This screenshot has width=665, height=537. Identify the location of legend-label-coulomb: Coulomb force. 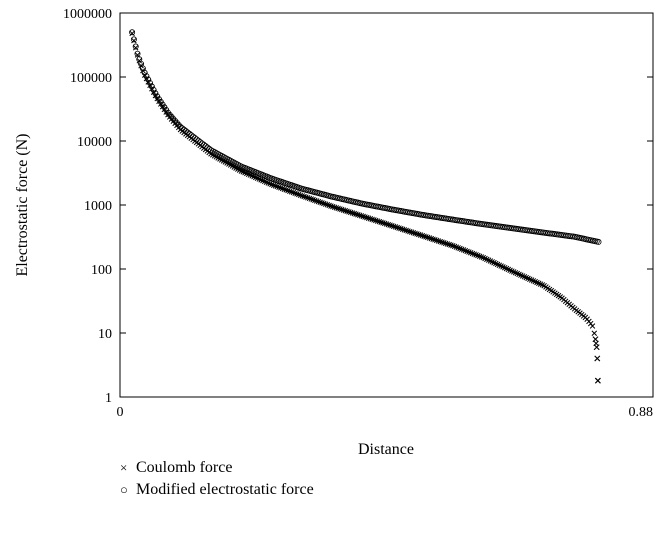
(184, 467).